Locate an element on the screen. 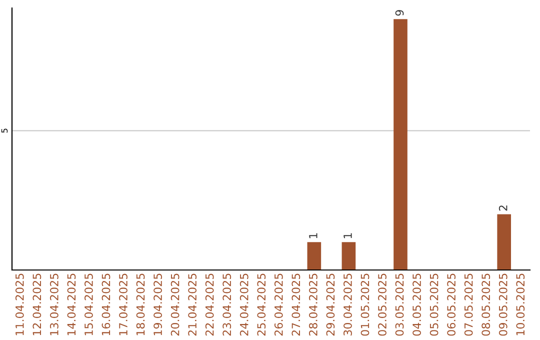  x-tick-label: 02.05.2025 is located at coordinates (382, 305).